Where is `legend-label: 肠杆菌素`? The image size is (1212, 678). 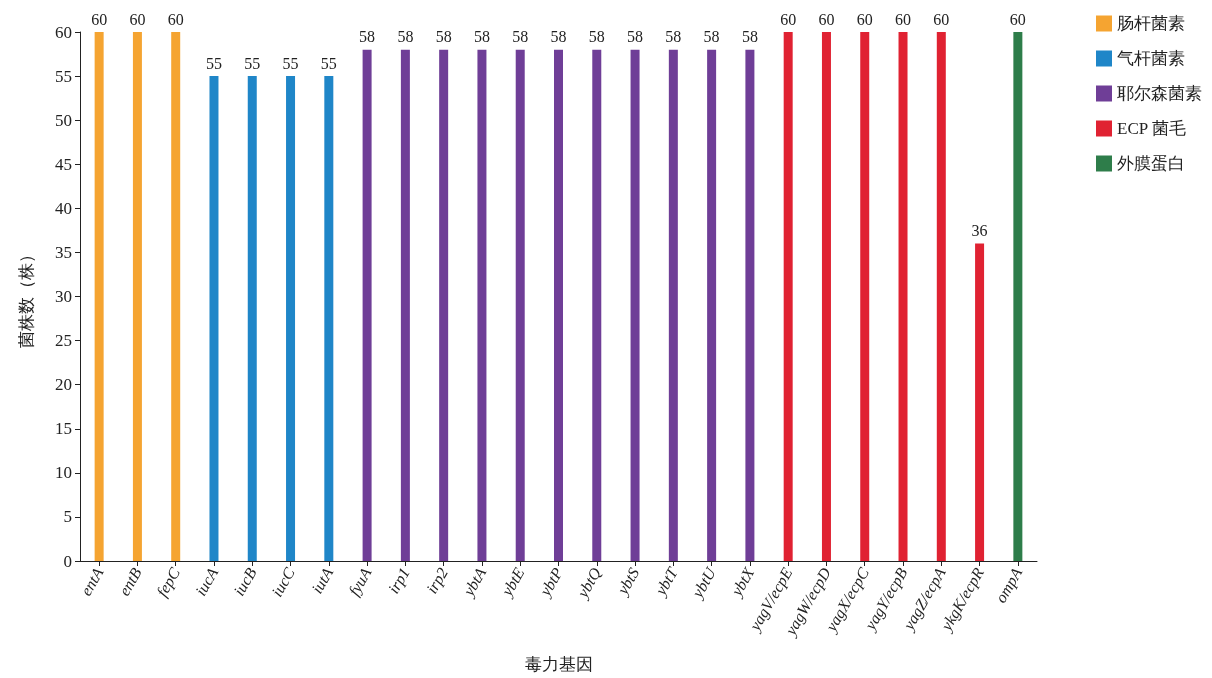 legend-label: 肠杆菌素 is located at coordinates (1151, 23).